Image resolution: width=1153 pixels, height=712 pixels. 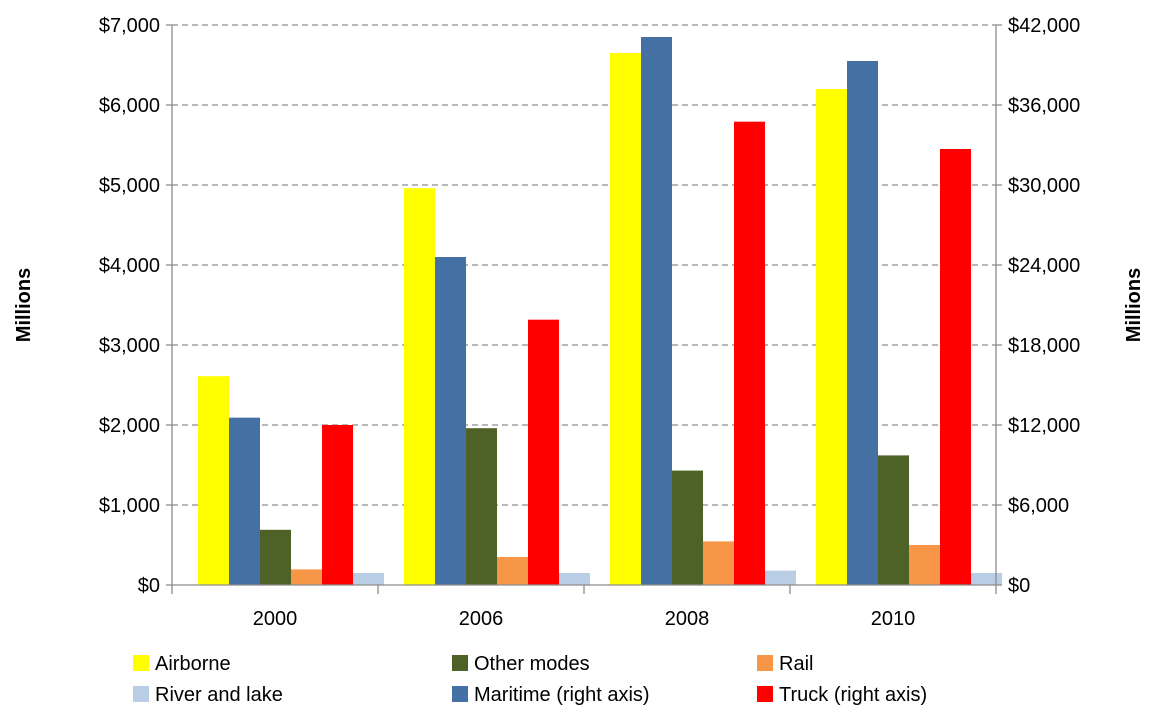 What do you see at coordinates (532, 664) in the screenshot?
I see `legend-label-other-modes: Other modes` at bounding box center [532, 664].